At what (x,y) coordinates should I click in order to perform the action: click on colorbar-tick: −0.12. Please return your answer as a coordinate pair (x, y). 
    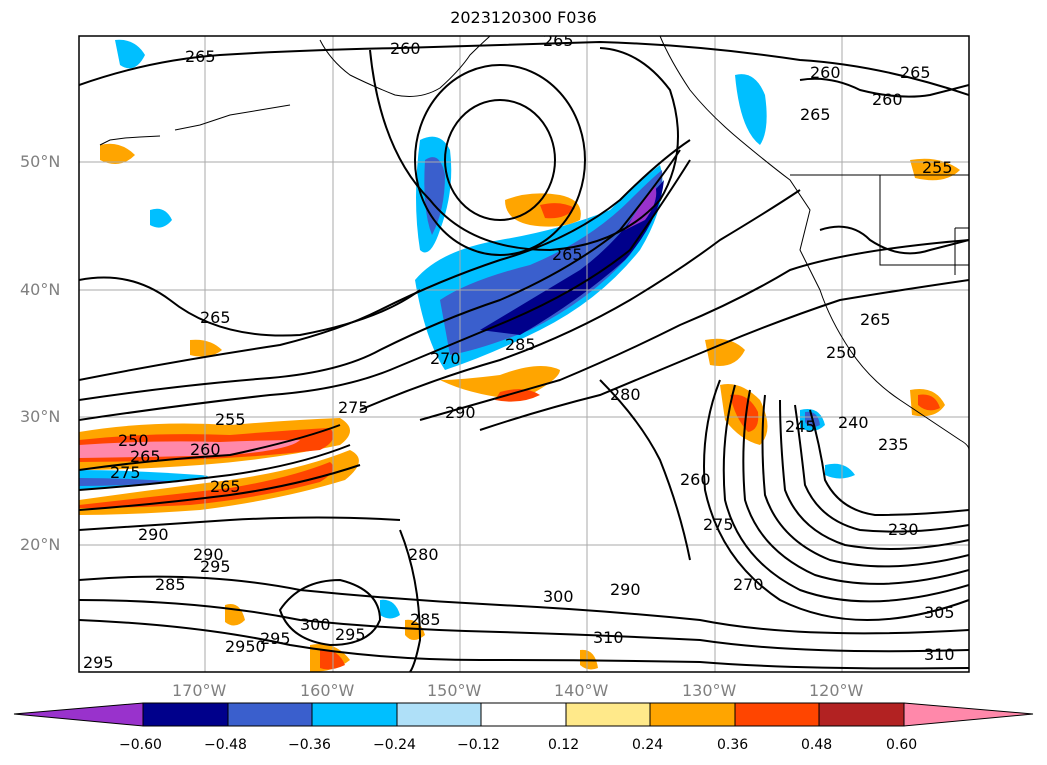
    Looking at the image, I should click on (478, 745).